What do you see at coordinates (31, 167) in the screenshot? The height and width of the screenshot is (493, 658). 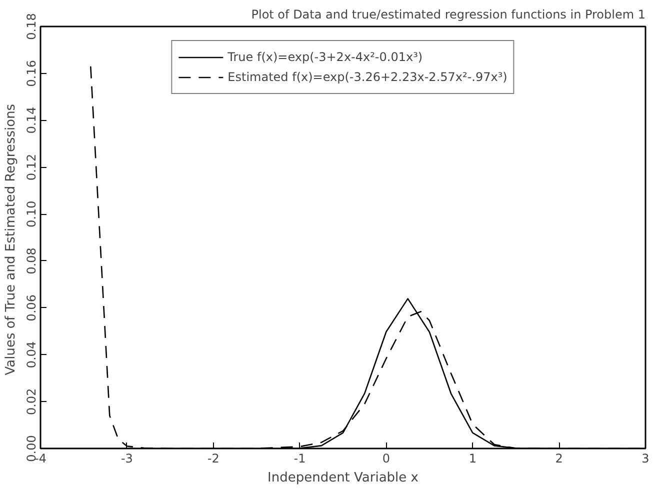 I see `y-tick-label: 0.12` at bounding box center [31, 167].